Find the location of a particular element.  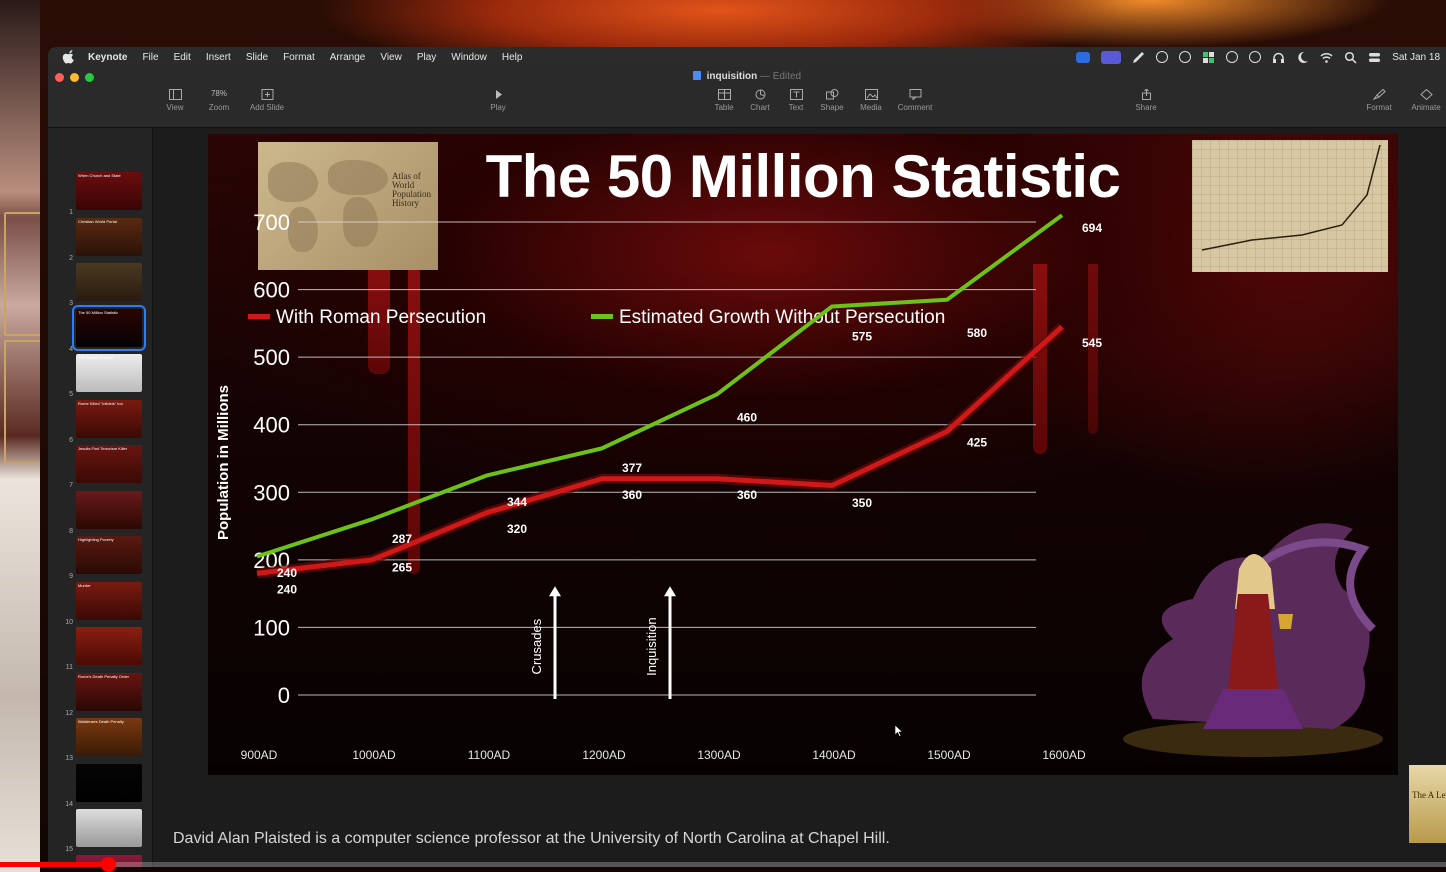

wifi-icon is located at coordinates (1326, 57).